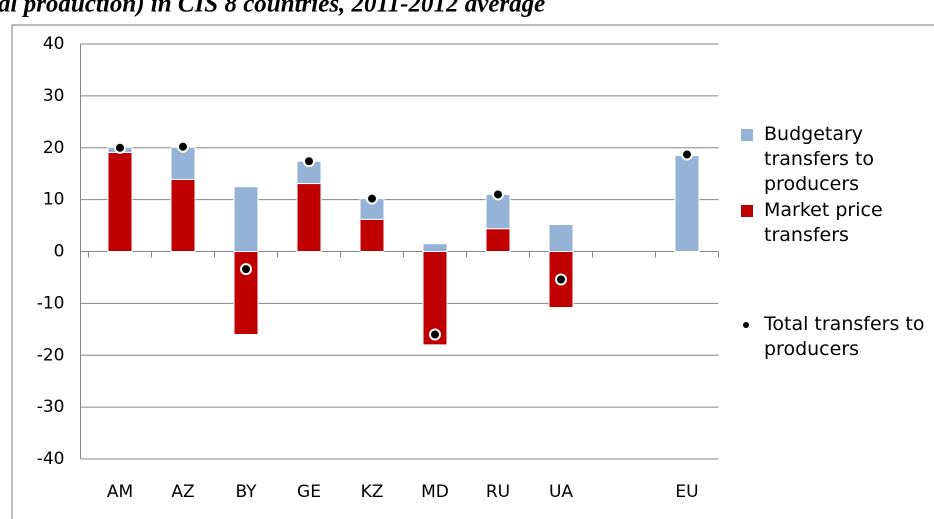  Describe the element at coordinates (686, 492) in the screenshot. I see `x-tick-label: EU` at that location.